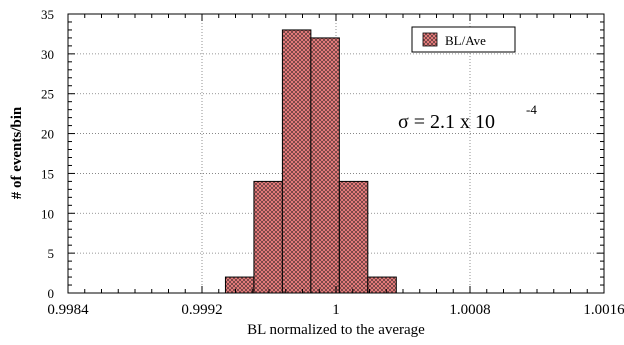 Image resolution: width=624 pixels, height=345 pixels. I want to click on x-tick-label: 0.9984, so click(68, 310).